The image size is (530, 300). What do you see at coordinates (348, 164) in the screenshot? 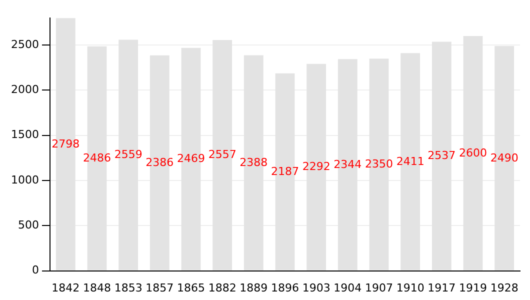
I see `data-label: 2344` at bounding box center [348, 164].